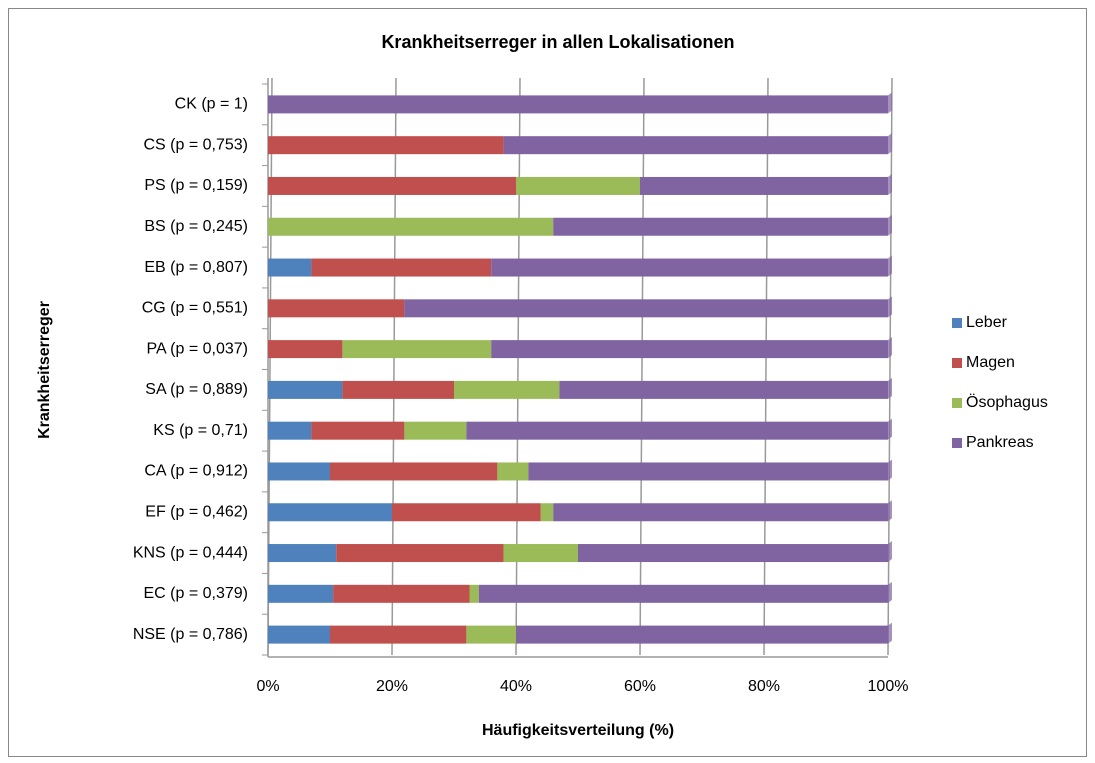 The height and width of the screenshot is (763, 1095). What do you see at coordinates (1000, 442) in the screenshot?
I see `legend-label: Pankreas` at bounding box center [1000, 442].